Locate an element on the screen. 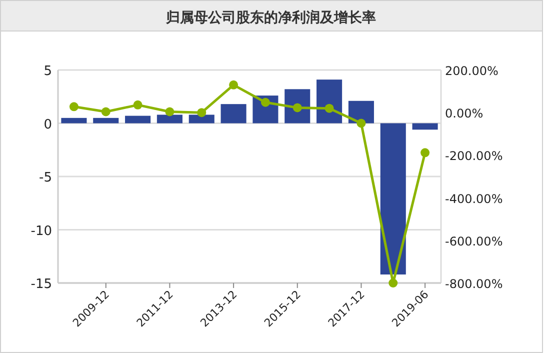  y-tick-label: 5 is located at coordinates (48, 71).